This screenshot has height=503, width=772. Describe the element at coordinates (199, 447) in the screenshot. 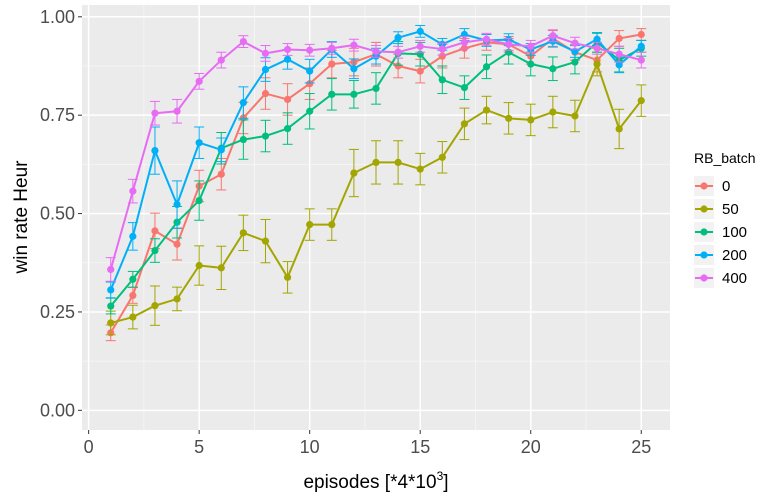

I see `x-tick-label: 5` at that location.